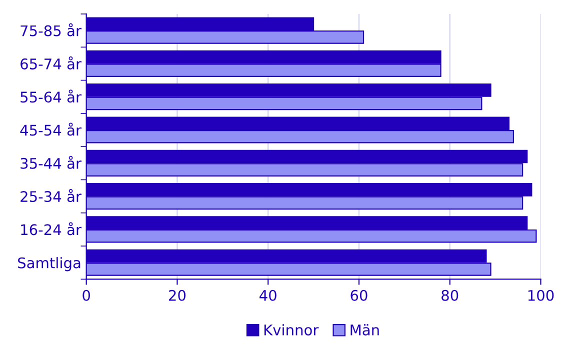  Describe the element at coordinates (541, 295) in the screenshot. I see `x-tick-label: 100` at that location.